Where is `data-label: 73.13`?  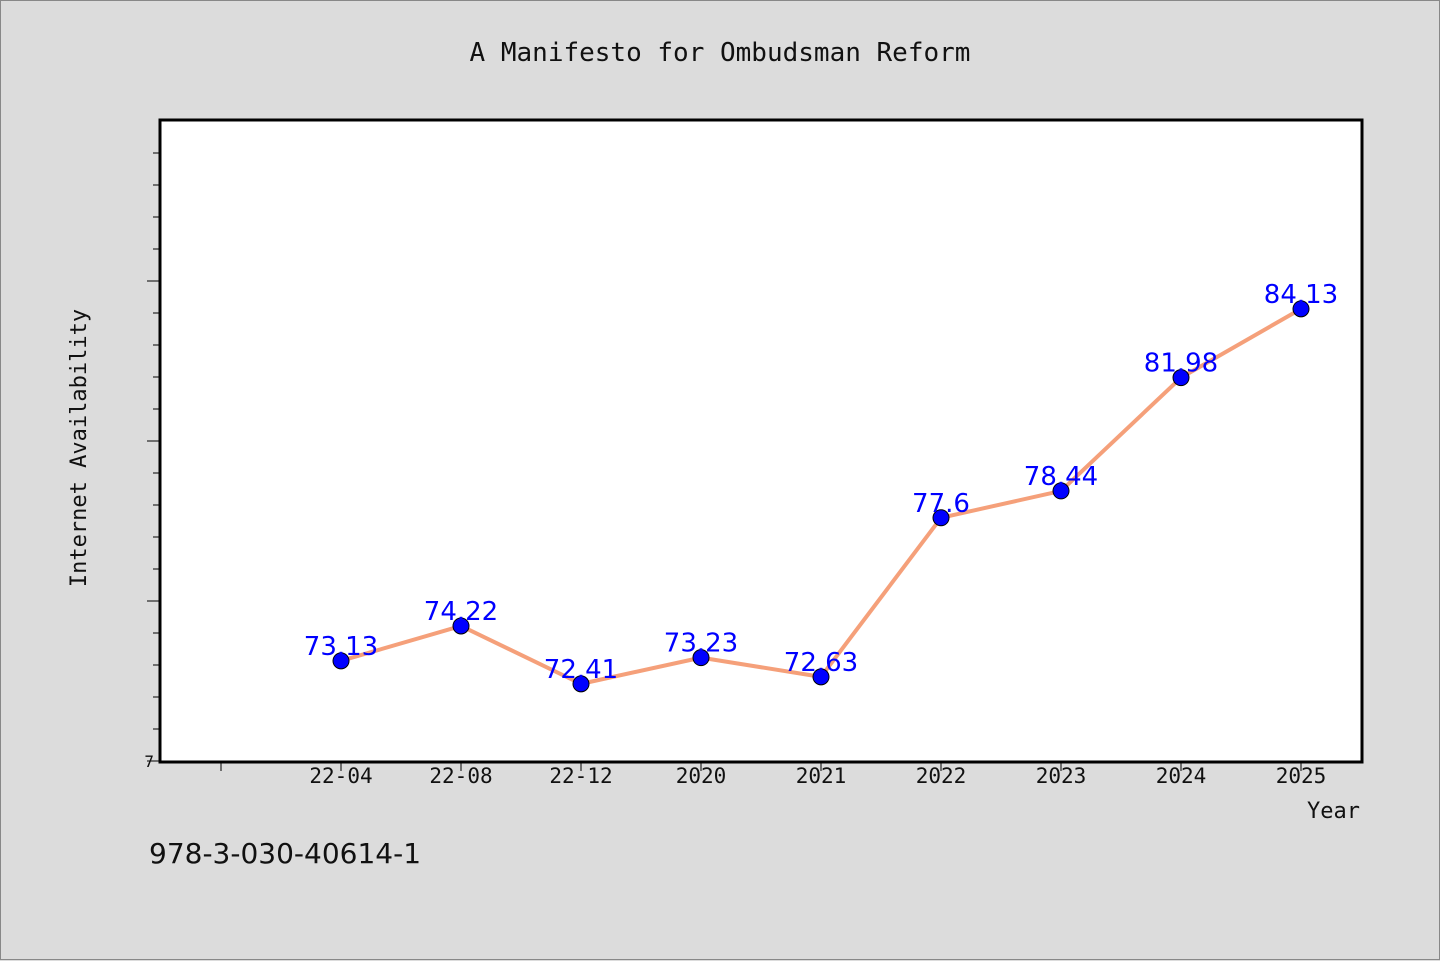 data-label: 73.13 is located at coordinates (341, 647).